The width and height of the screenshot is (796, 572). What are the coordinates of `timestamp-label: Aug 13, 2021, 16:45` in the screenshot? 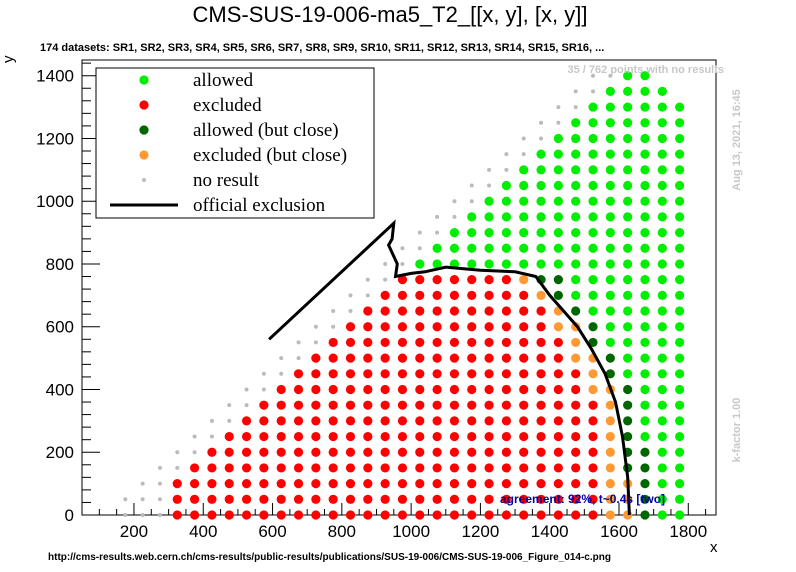 It's located at (737, 140).